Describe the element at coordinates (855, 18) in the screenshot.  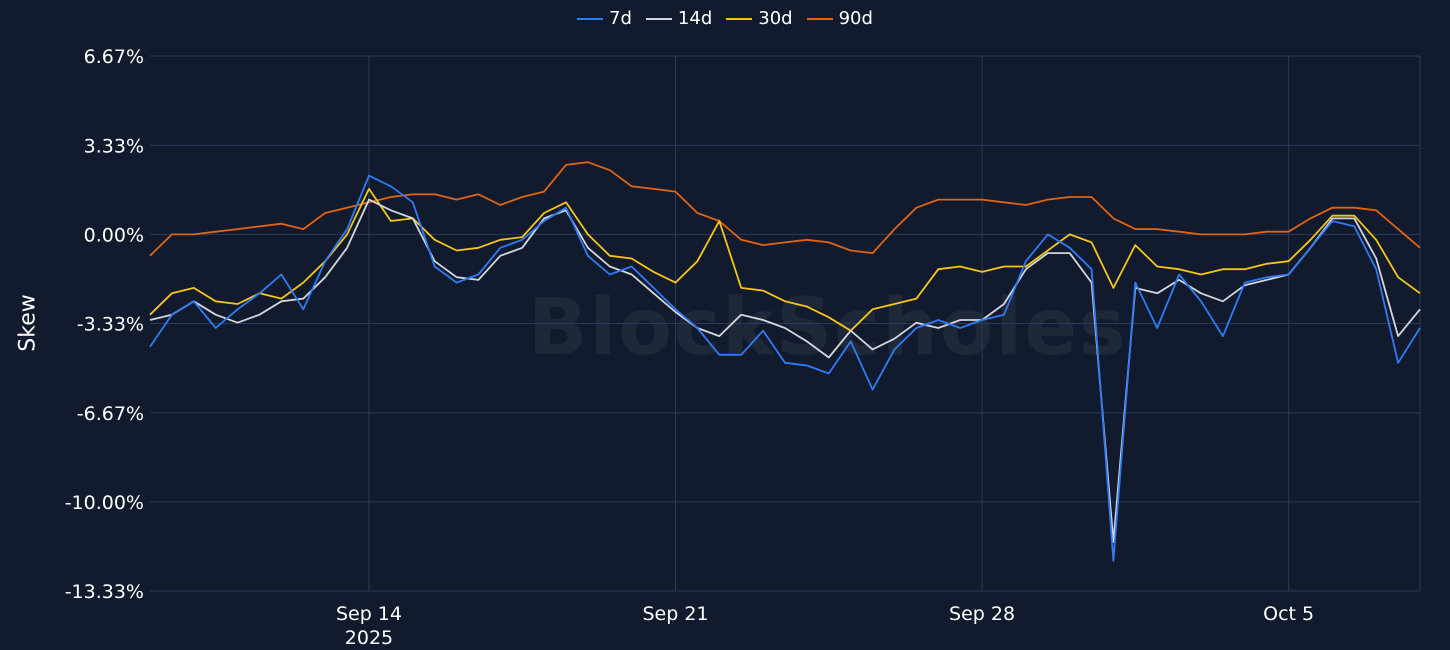
I see `legend-label-90d: 90d` at that location.